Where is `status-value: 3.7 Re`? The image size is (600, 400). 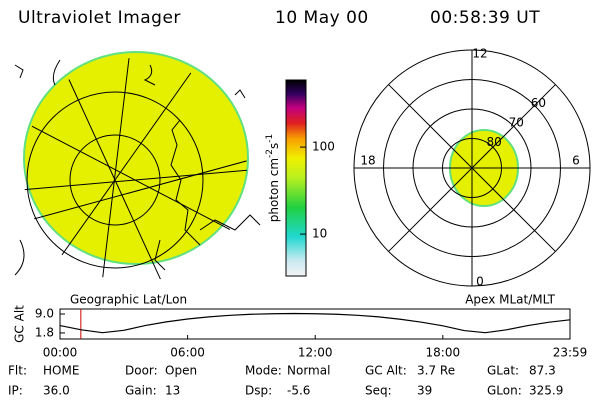
status-value: 3.7 Re is located at coordinates (436, 371).